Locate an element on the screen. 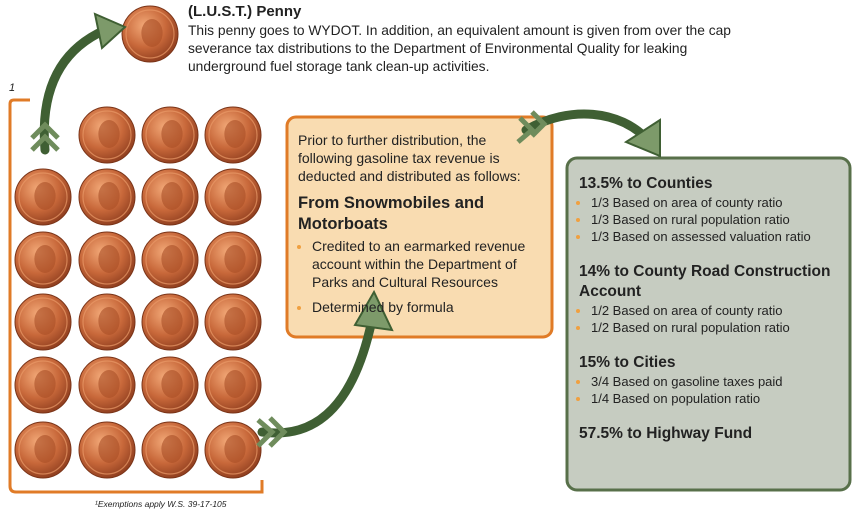 This screenshot has height=516, width=852. section-bullet: 1/4 Based on population ratio is located at coordinates (716, 398).